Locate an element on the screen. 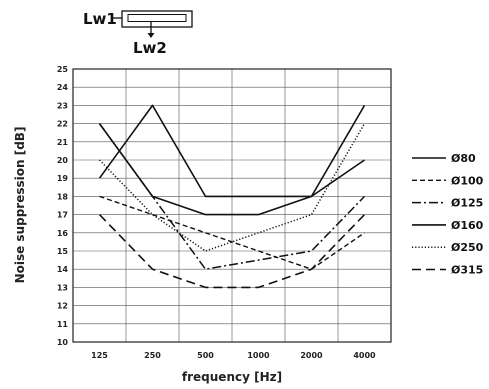 This screenshot has width=489, height=389. duct-diagram: Lw1 Lw2 is located at coordinates (138, 33).